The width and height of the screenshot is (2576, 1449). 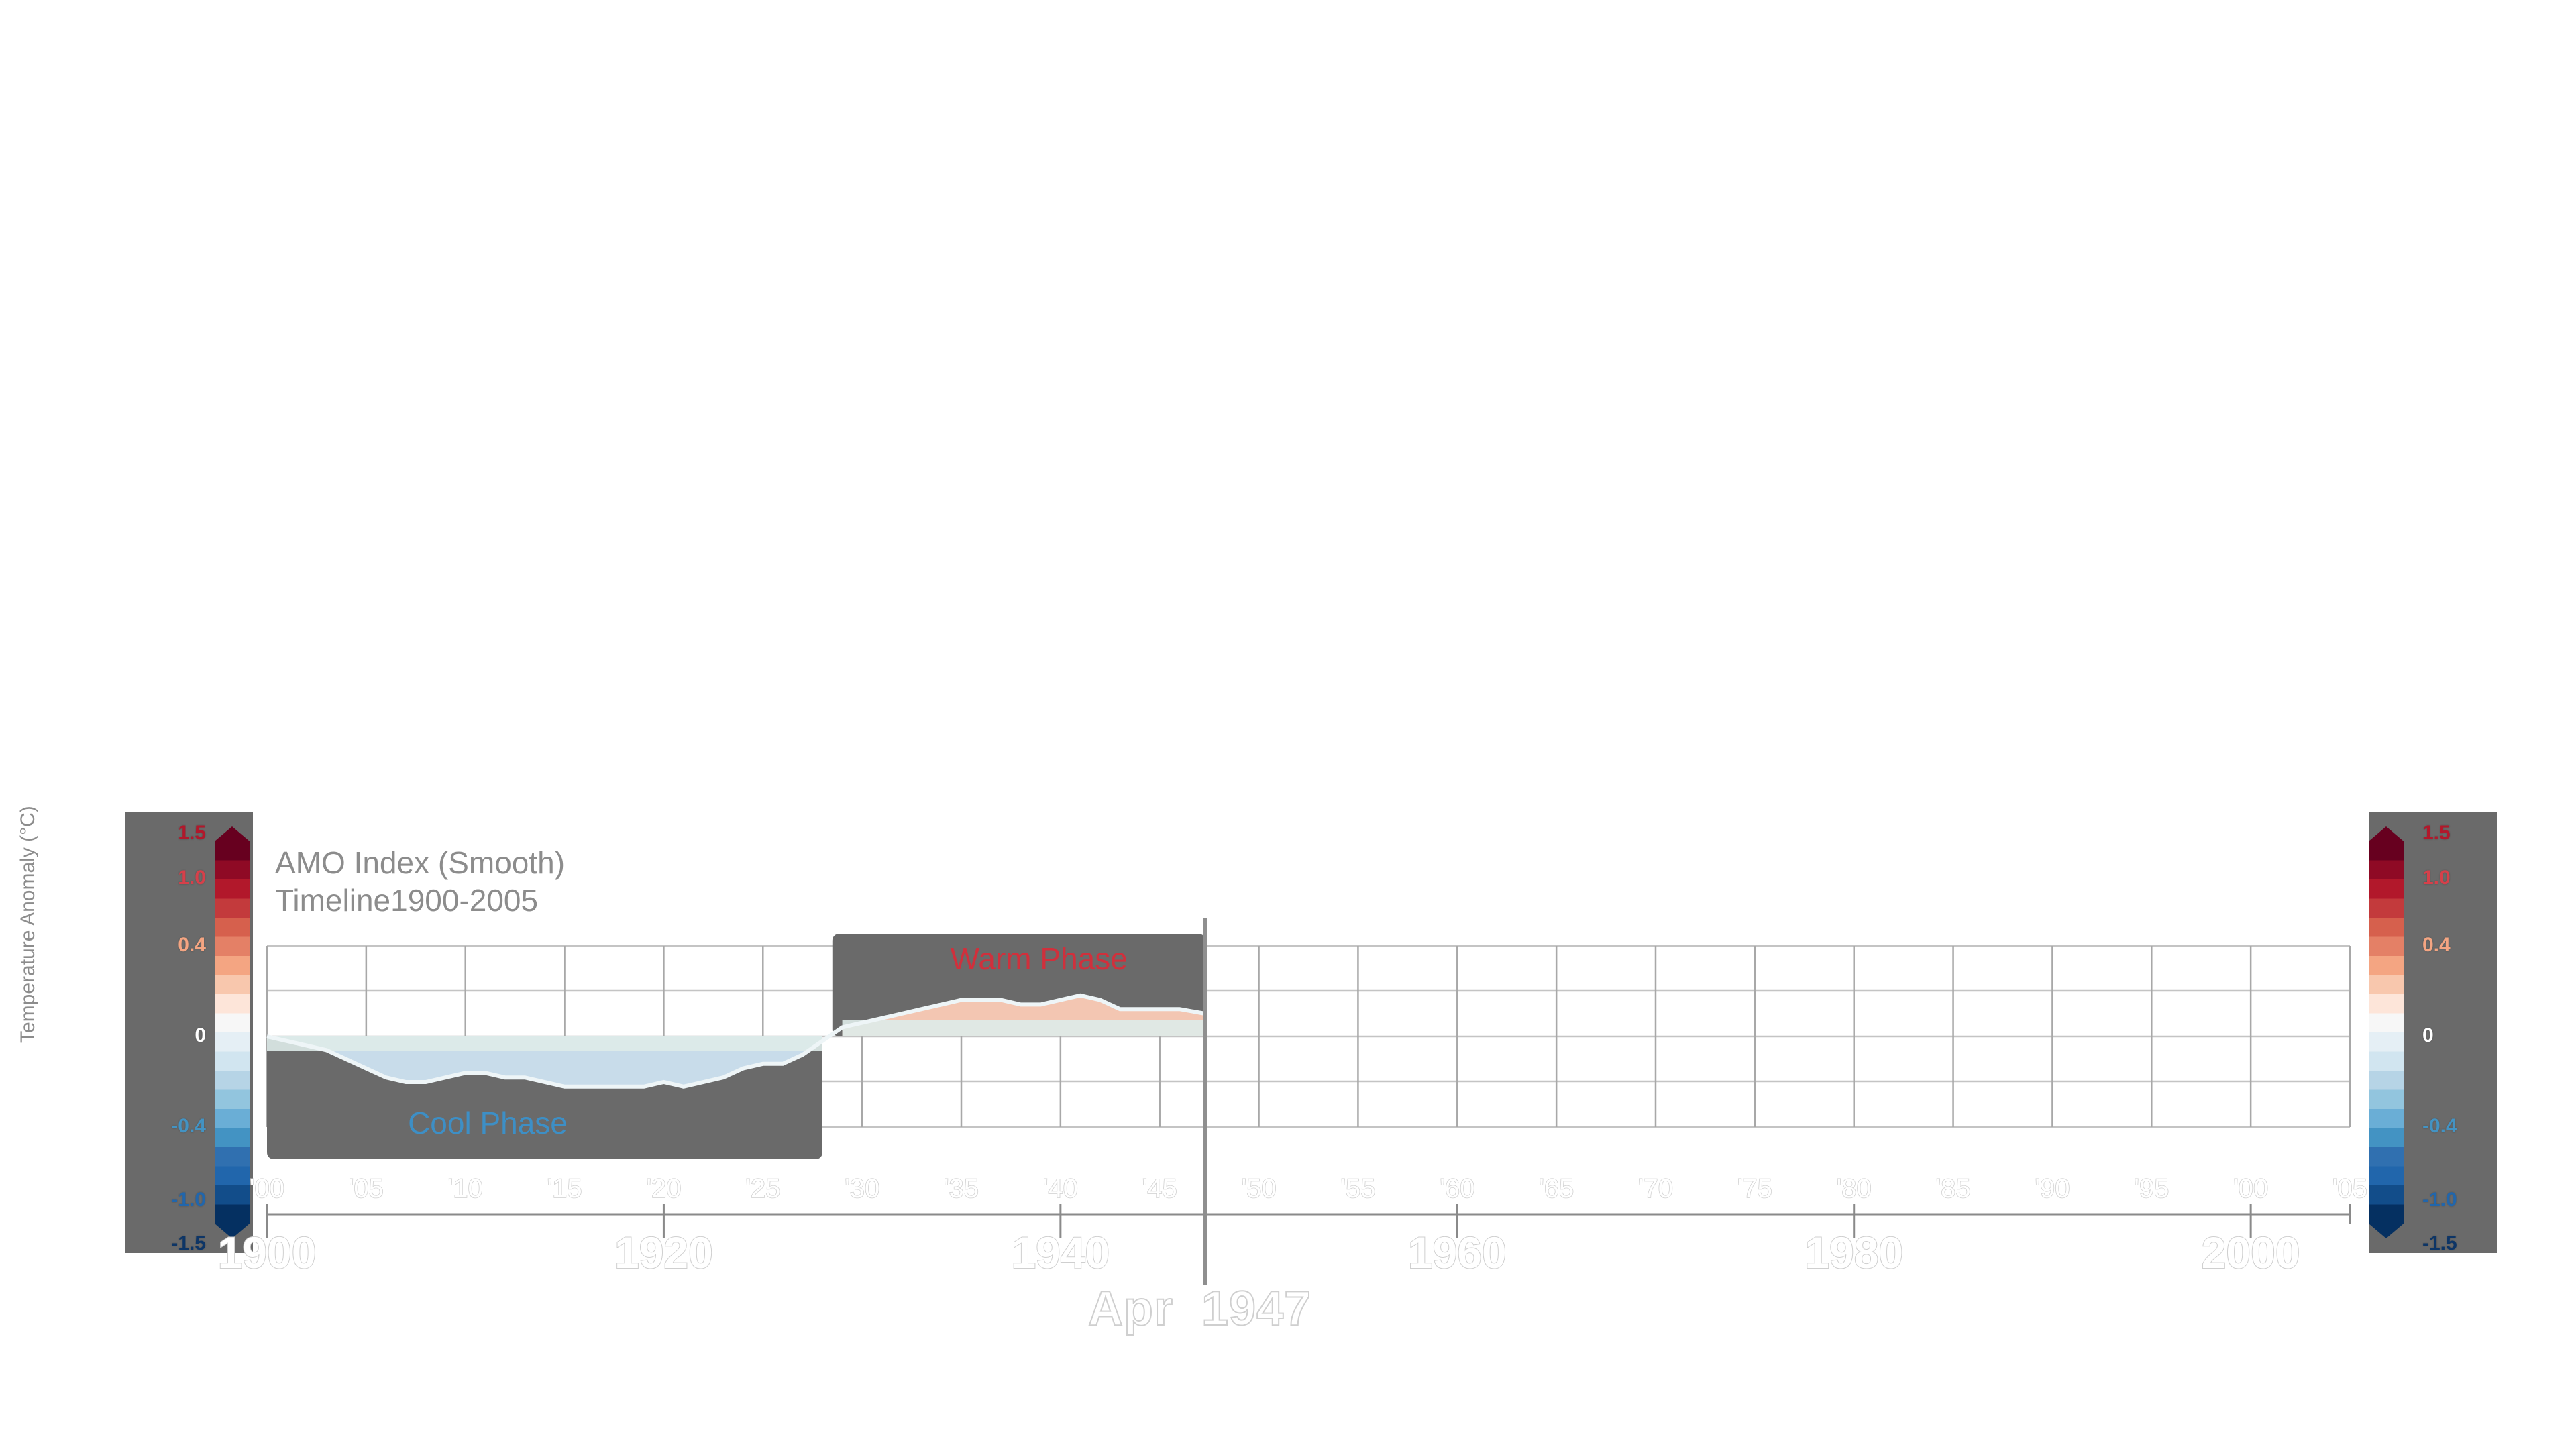 I want to click on major-tick-label: 1960, so click(x=1457, y=1252).